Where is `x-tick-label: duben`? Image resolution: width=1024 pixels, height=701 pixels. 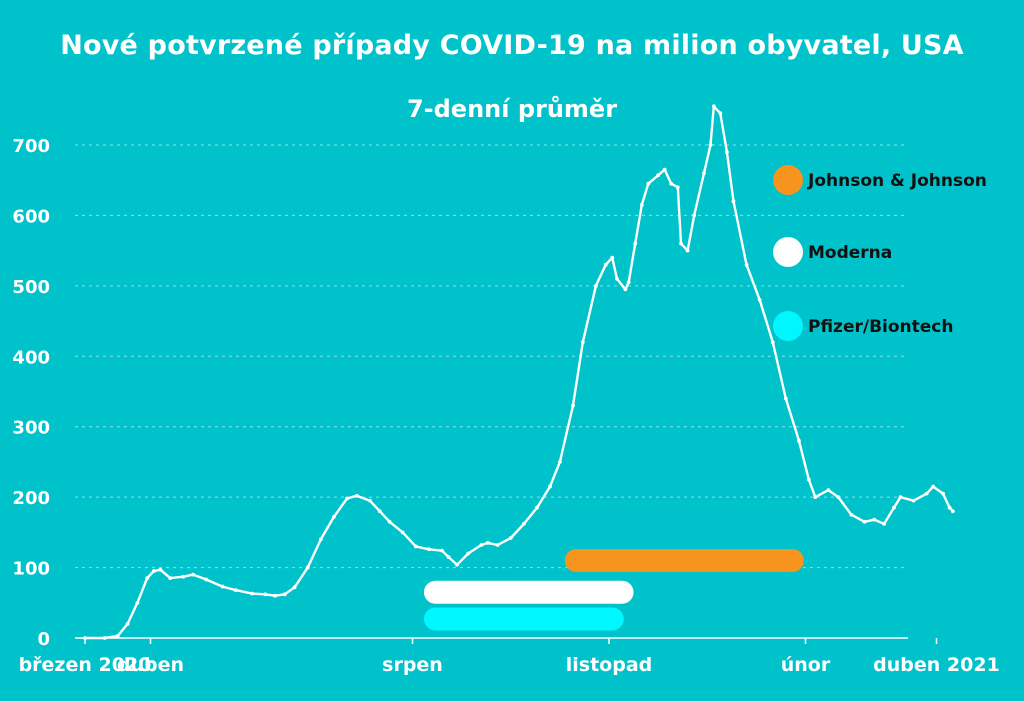 x-tick-label: duben is located at coordinates (150, 665).